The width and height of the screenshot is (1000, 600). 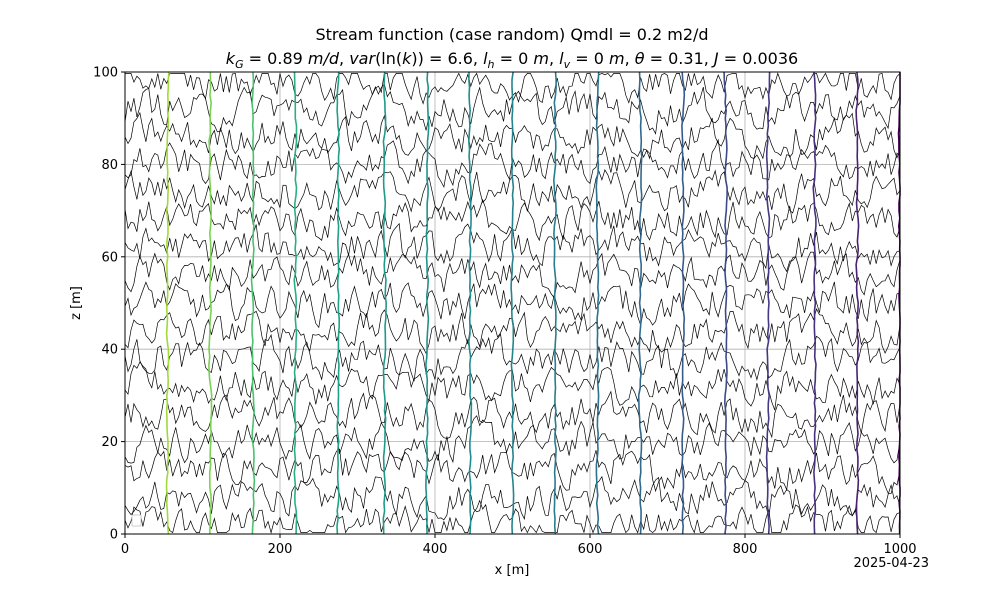 I want to click on x-tick-label: 800, so click(x=745, y=549).